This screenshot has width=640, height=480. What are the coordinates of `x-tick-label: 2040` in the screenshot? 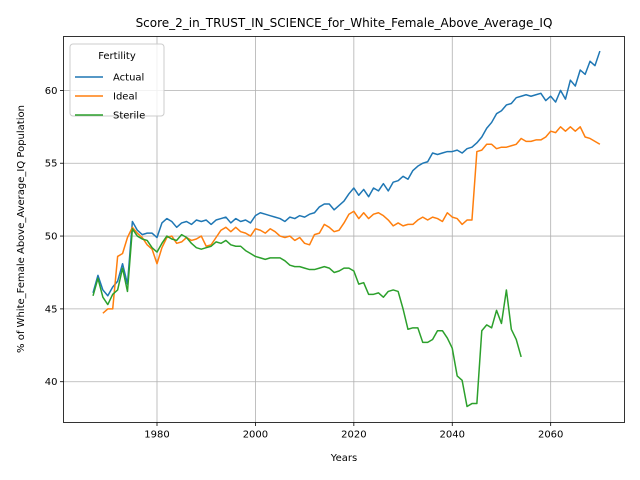 It's located at (452, 435).